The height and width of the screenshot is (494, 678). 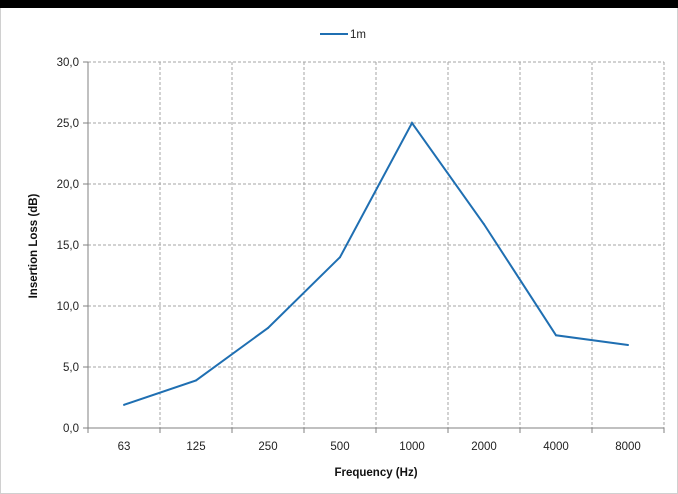 What do you see at coordinates (339, 4) in the screenshot?
I see `top-bar` at bounding box center [339, 4].